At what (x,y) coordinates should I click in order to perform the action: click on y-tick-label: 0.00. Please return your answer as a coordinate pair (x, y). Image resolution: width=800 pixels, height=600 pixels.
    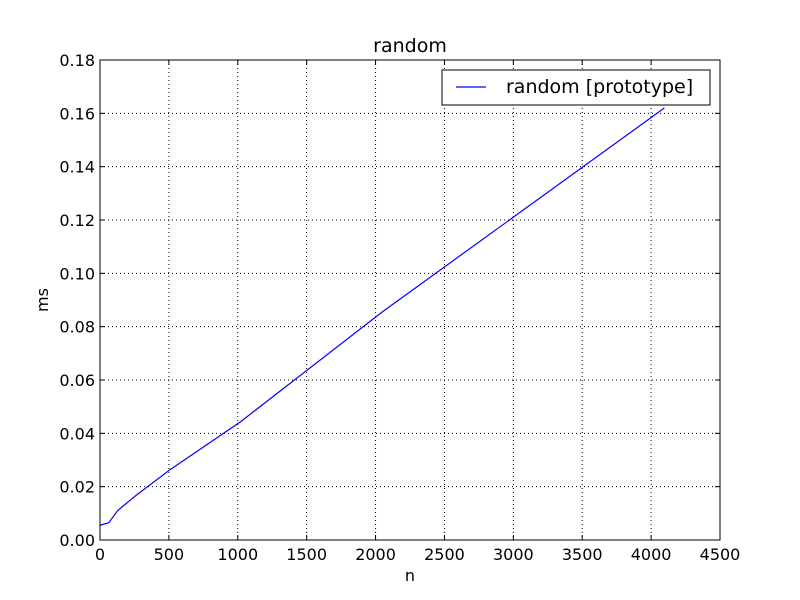
    Looking at the image, I should click on (77, 540).